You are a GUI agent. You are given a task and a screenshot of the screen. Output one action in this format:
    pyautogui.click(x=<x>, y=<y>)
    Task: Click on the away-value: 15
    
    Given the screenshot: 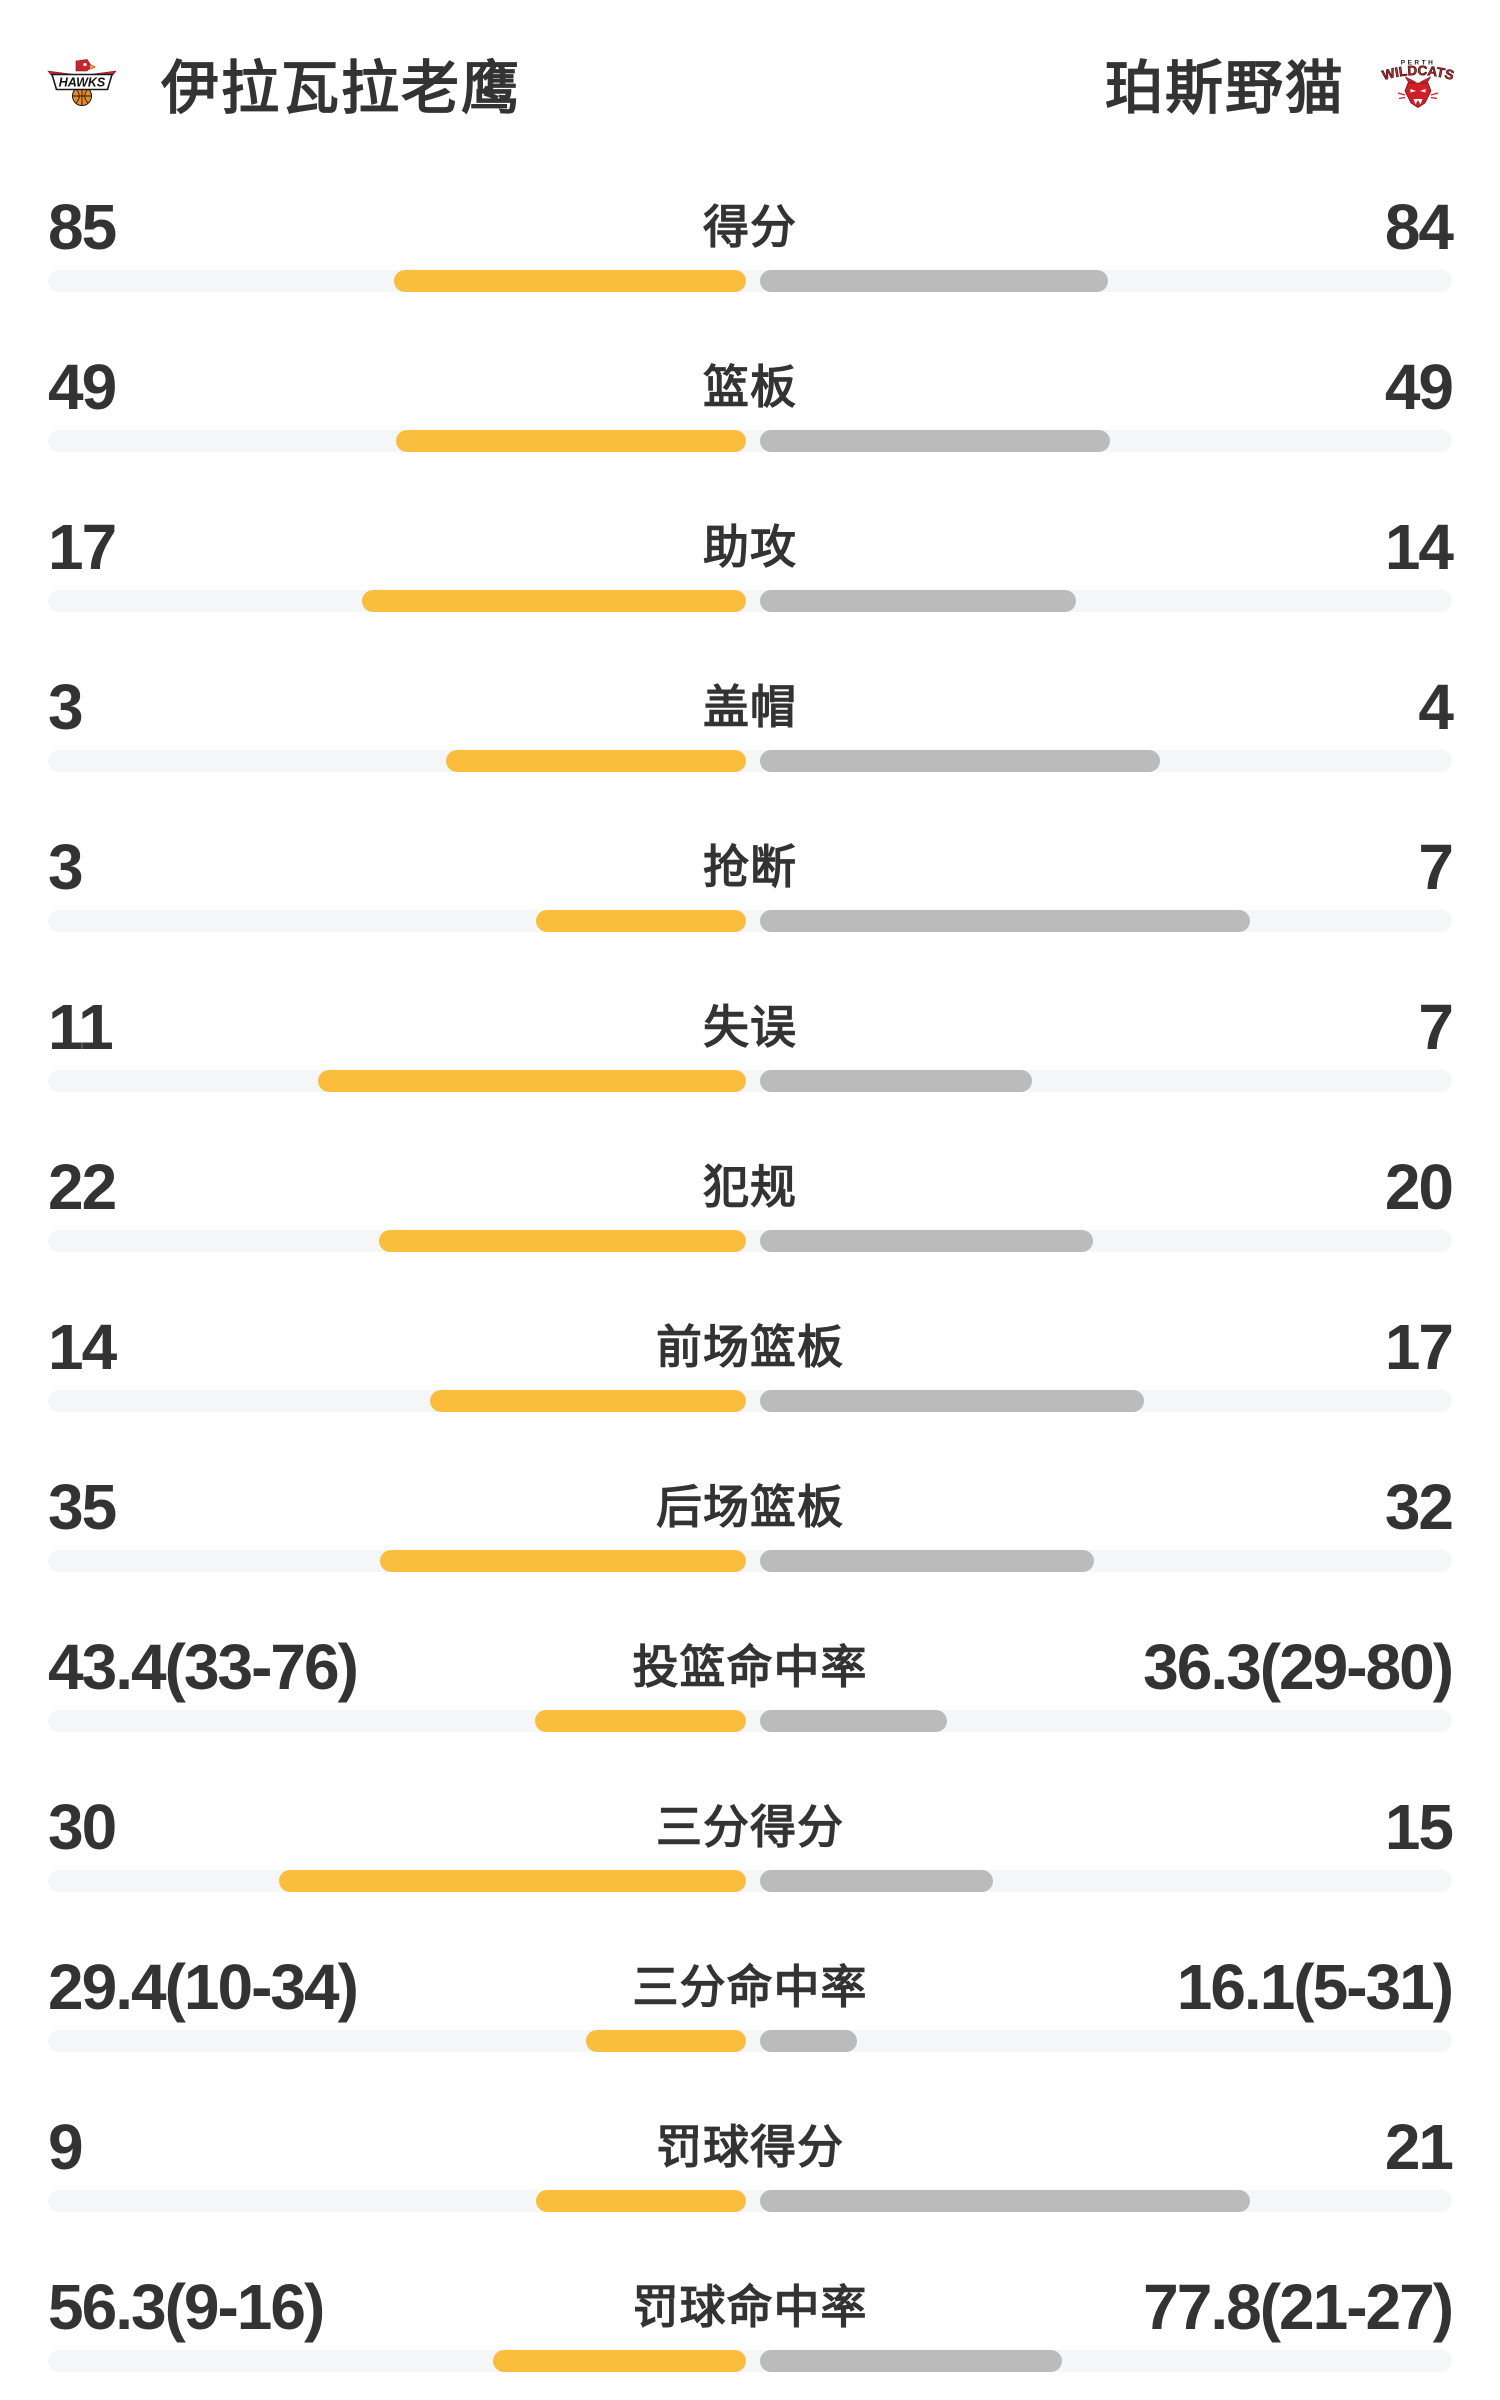 What is the action you would take?
    pyautogui.click(x=1419, y=1827)
    